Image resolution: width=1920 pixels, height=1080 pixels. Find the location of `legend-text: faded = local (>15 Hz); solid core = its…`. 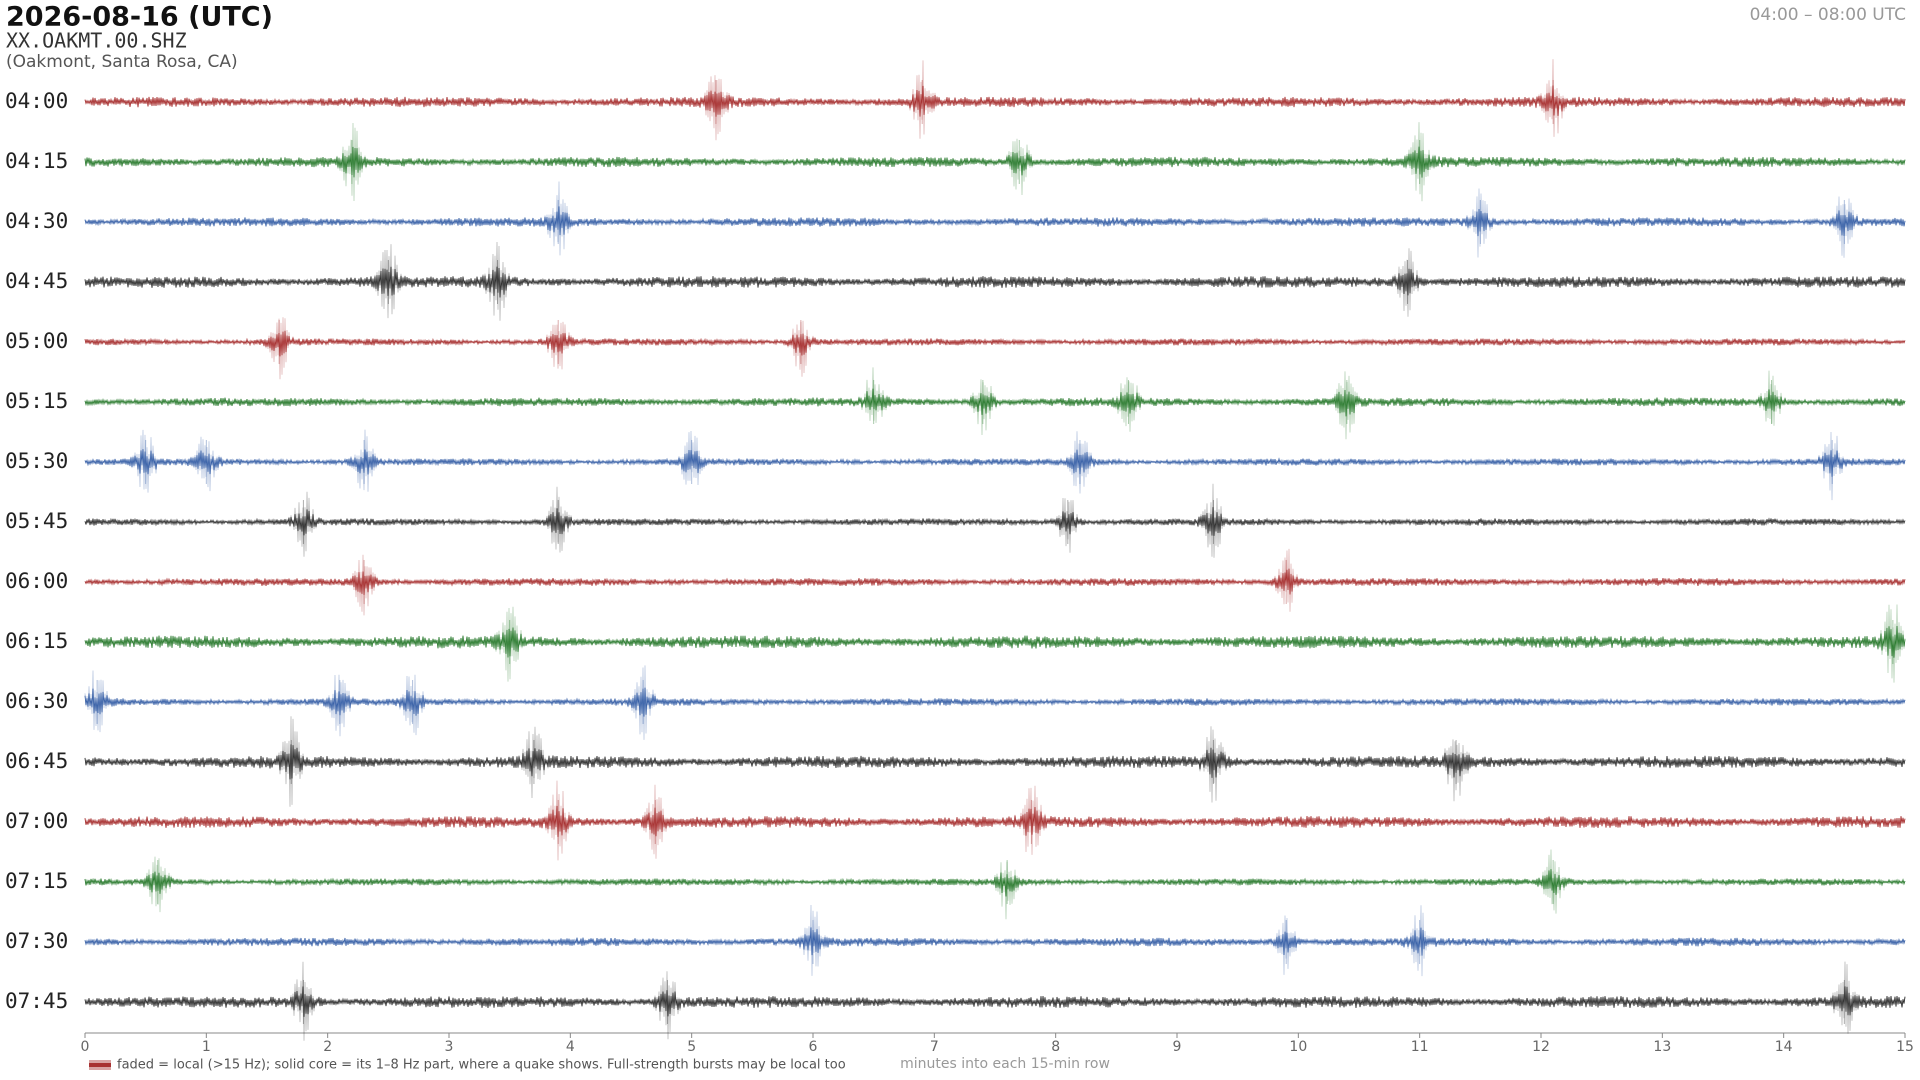

legend-text: faded = local (>15 Hz); solid core = its… is located at coordinates (481, 1065).